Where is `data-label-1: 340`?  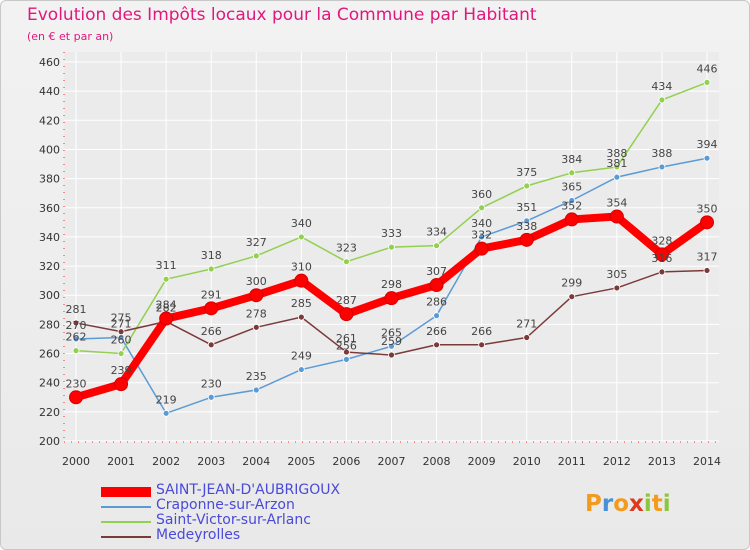 data-label-1: 340 is located at coordinates (481, 223).